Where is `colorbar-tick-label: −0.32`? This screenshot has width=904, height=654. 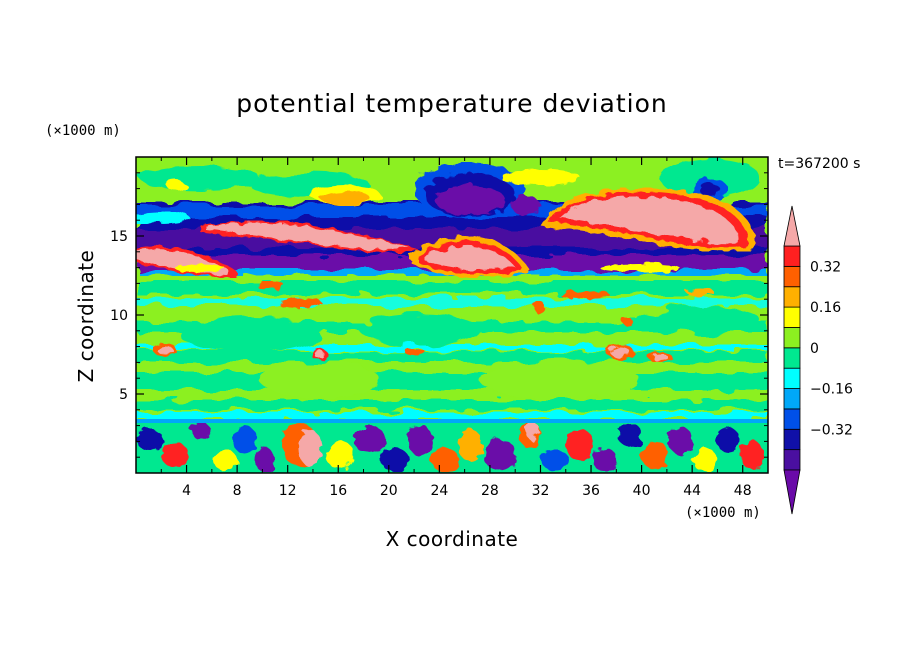
colorbar-tick-label: −0.32 is located at coordinates (831, 430).